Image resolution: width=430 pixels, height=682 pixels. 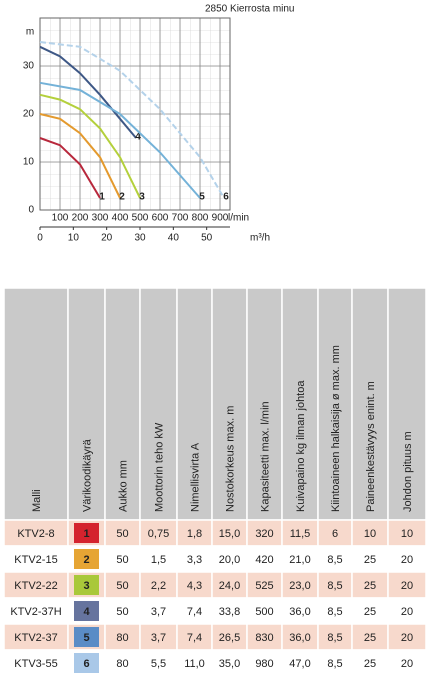 What do you see at coordinates (229, 560) in the screenshot?
I see `cell-text: 20,0` at bounding box center [229, 560].